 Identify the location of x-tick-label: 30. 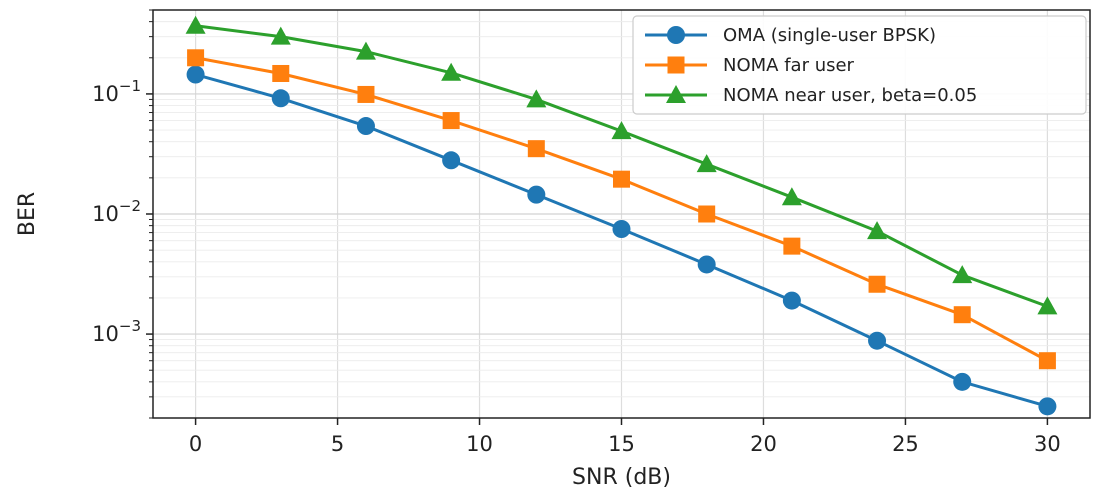
(1047, 444).